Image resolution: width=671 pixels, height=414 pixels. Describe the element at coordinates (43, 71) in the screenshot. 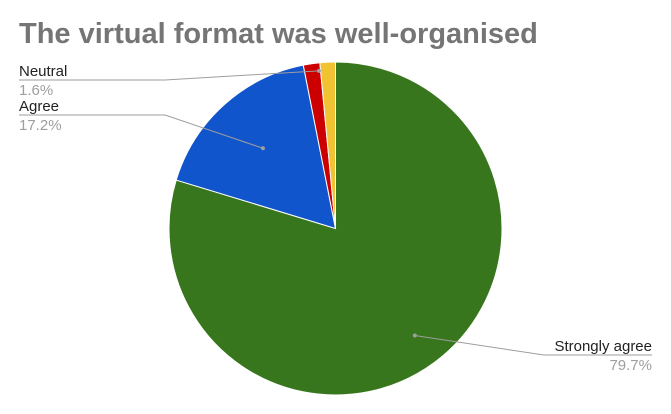

I see `slice-label-neutral: Neutral` at that location.